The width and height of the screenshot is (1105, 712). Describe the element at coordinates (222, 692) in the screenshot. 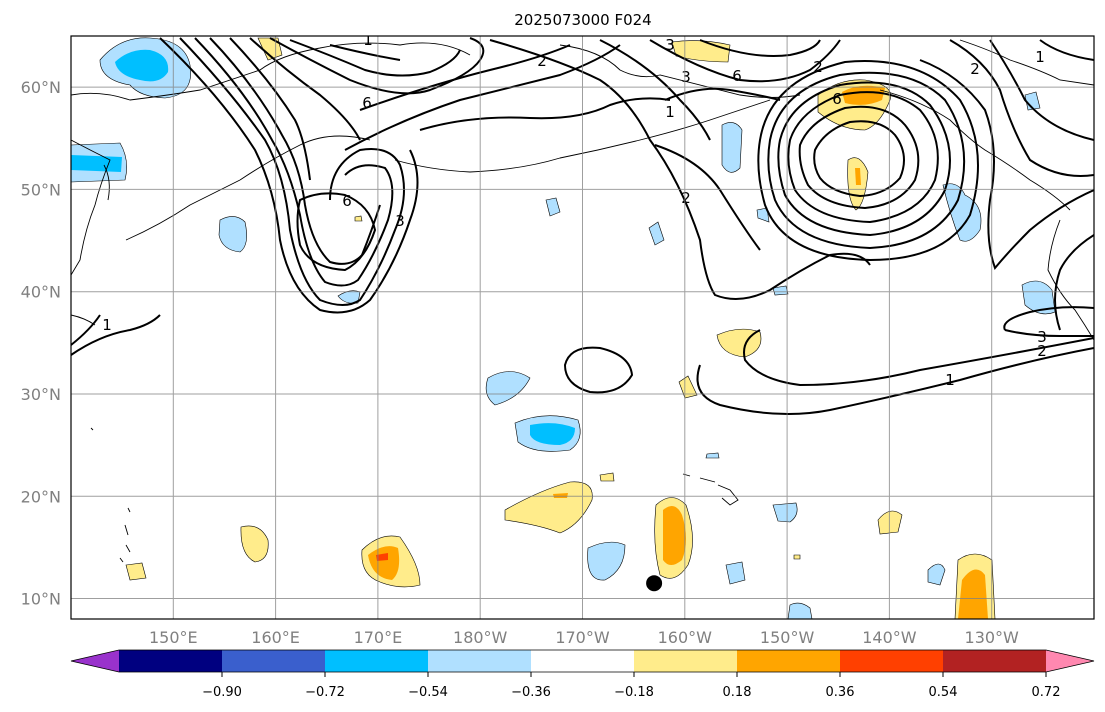

I see `colorbar-tick-label: −0.90` at that location.